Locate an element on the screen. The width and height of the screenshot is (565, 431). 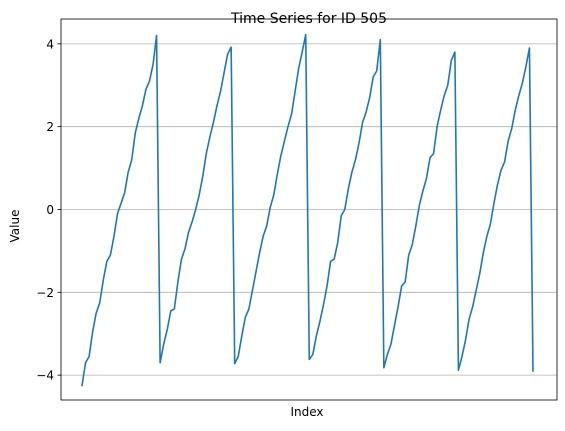
y-tick-label: 2 is located at coordinates (50, 127).